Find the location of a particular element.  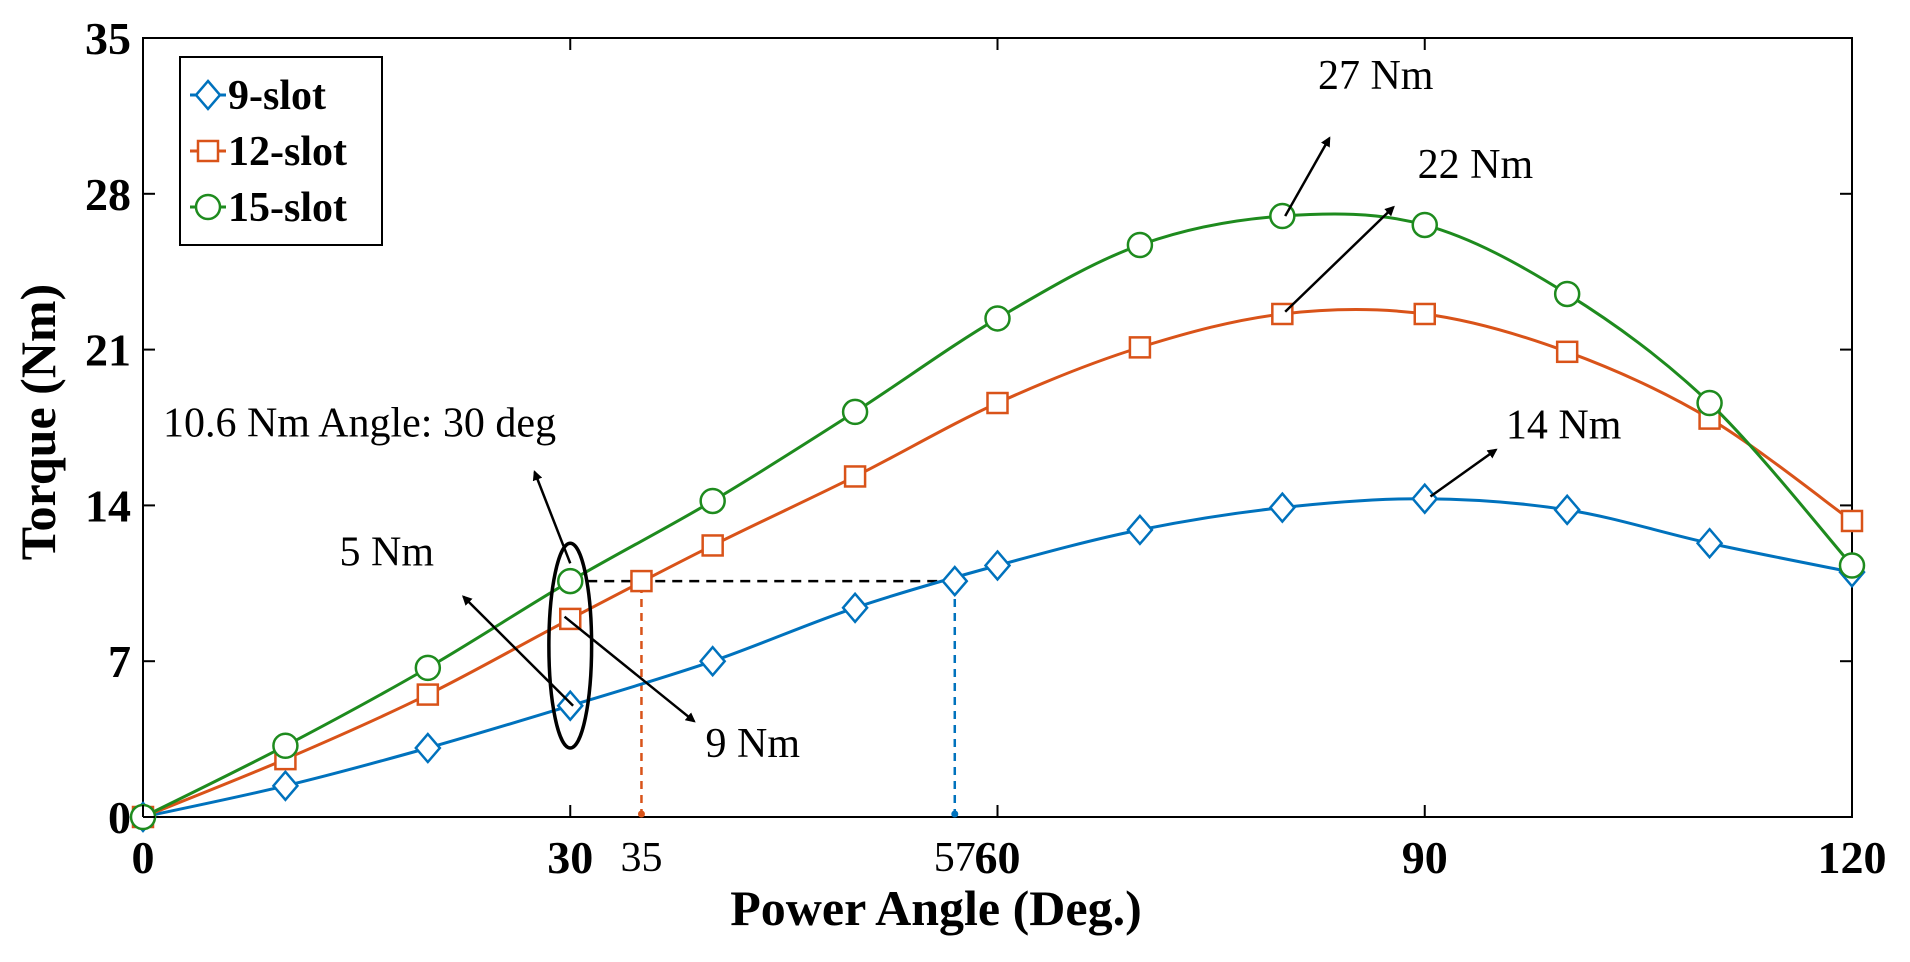

x-tick-label: 0 is located at coordinates (143, 857).